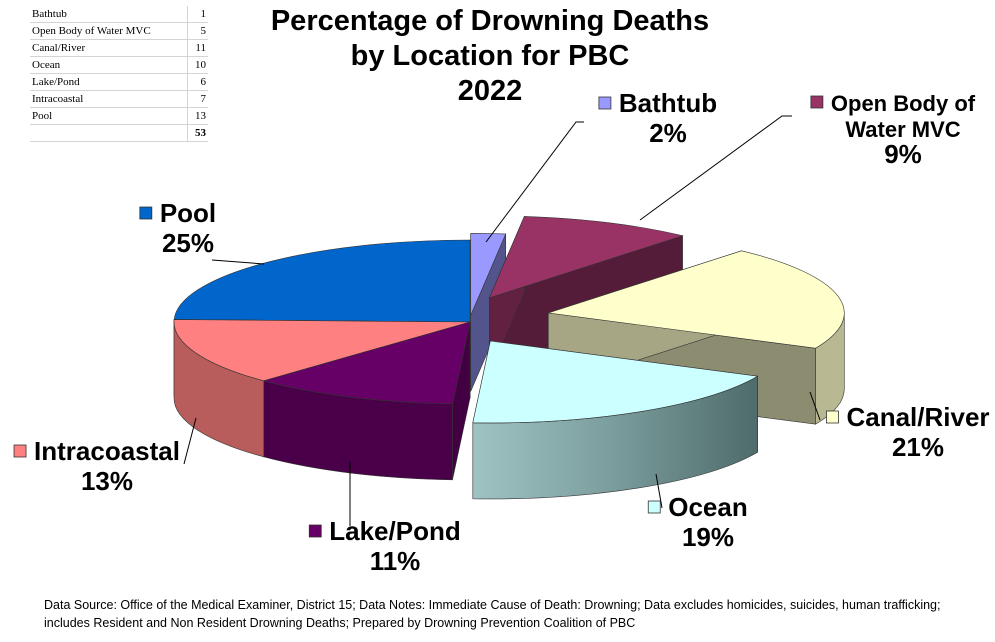 This screenshot has height=642, width=995. What do you see at coordinates (109, 133) in the screenshot?
I see `table-cell-empty` at bounding box center [109, 133].